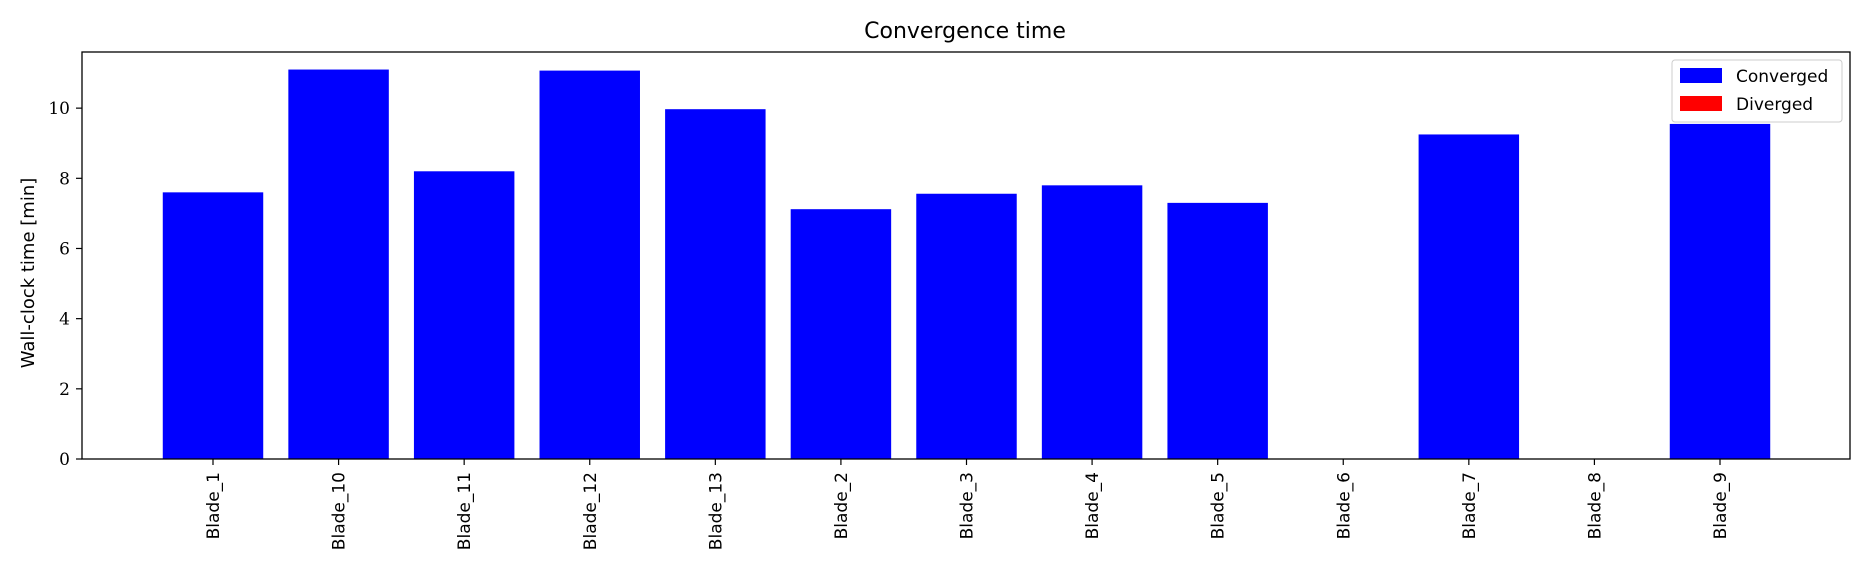 The height and width of the screenshot is (576, 1872). I want to click on y-tick-label: 4, so click(64, 320).